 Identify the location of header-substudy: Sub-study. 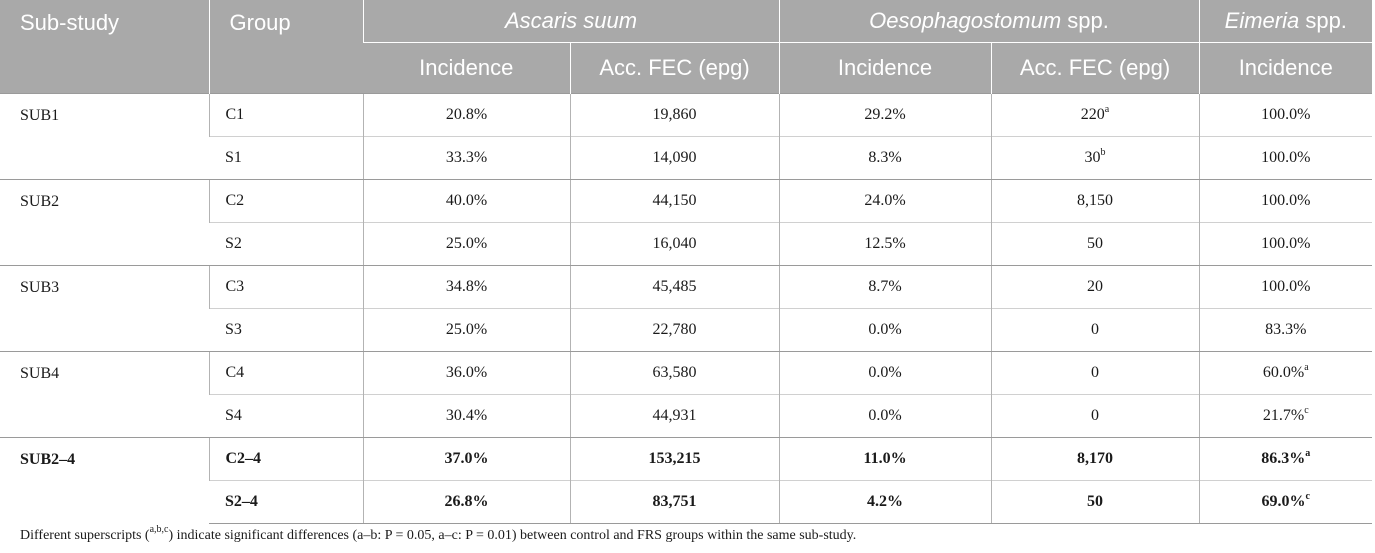
(104, 47).